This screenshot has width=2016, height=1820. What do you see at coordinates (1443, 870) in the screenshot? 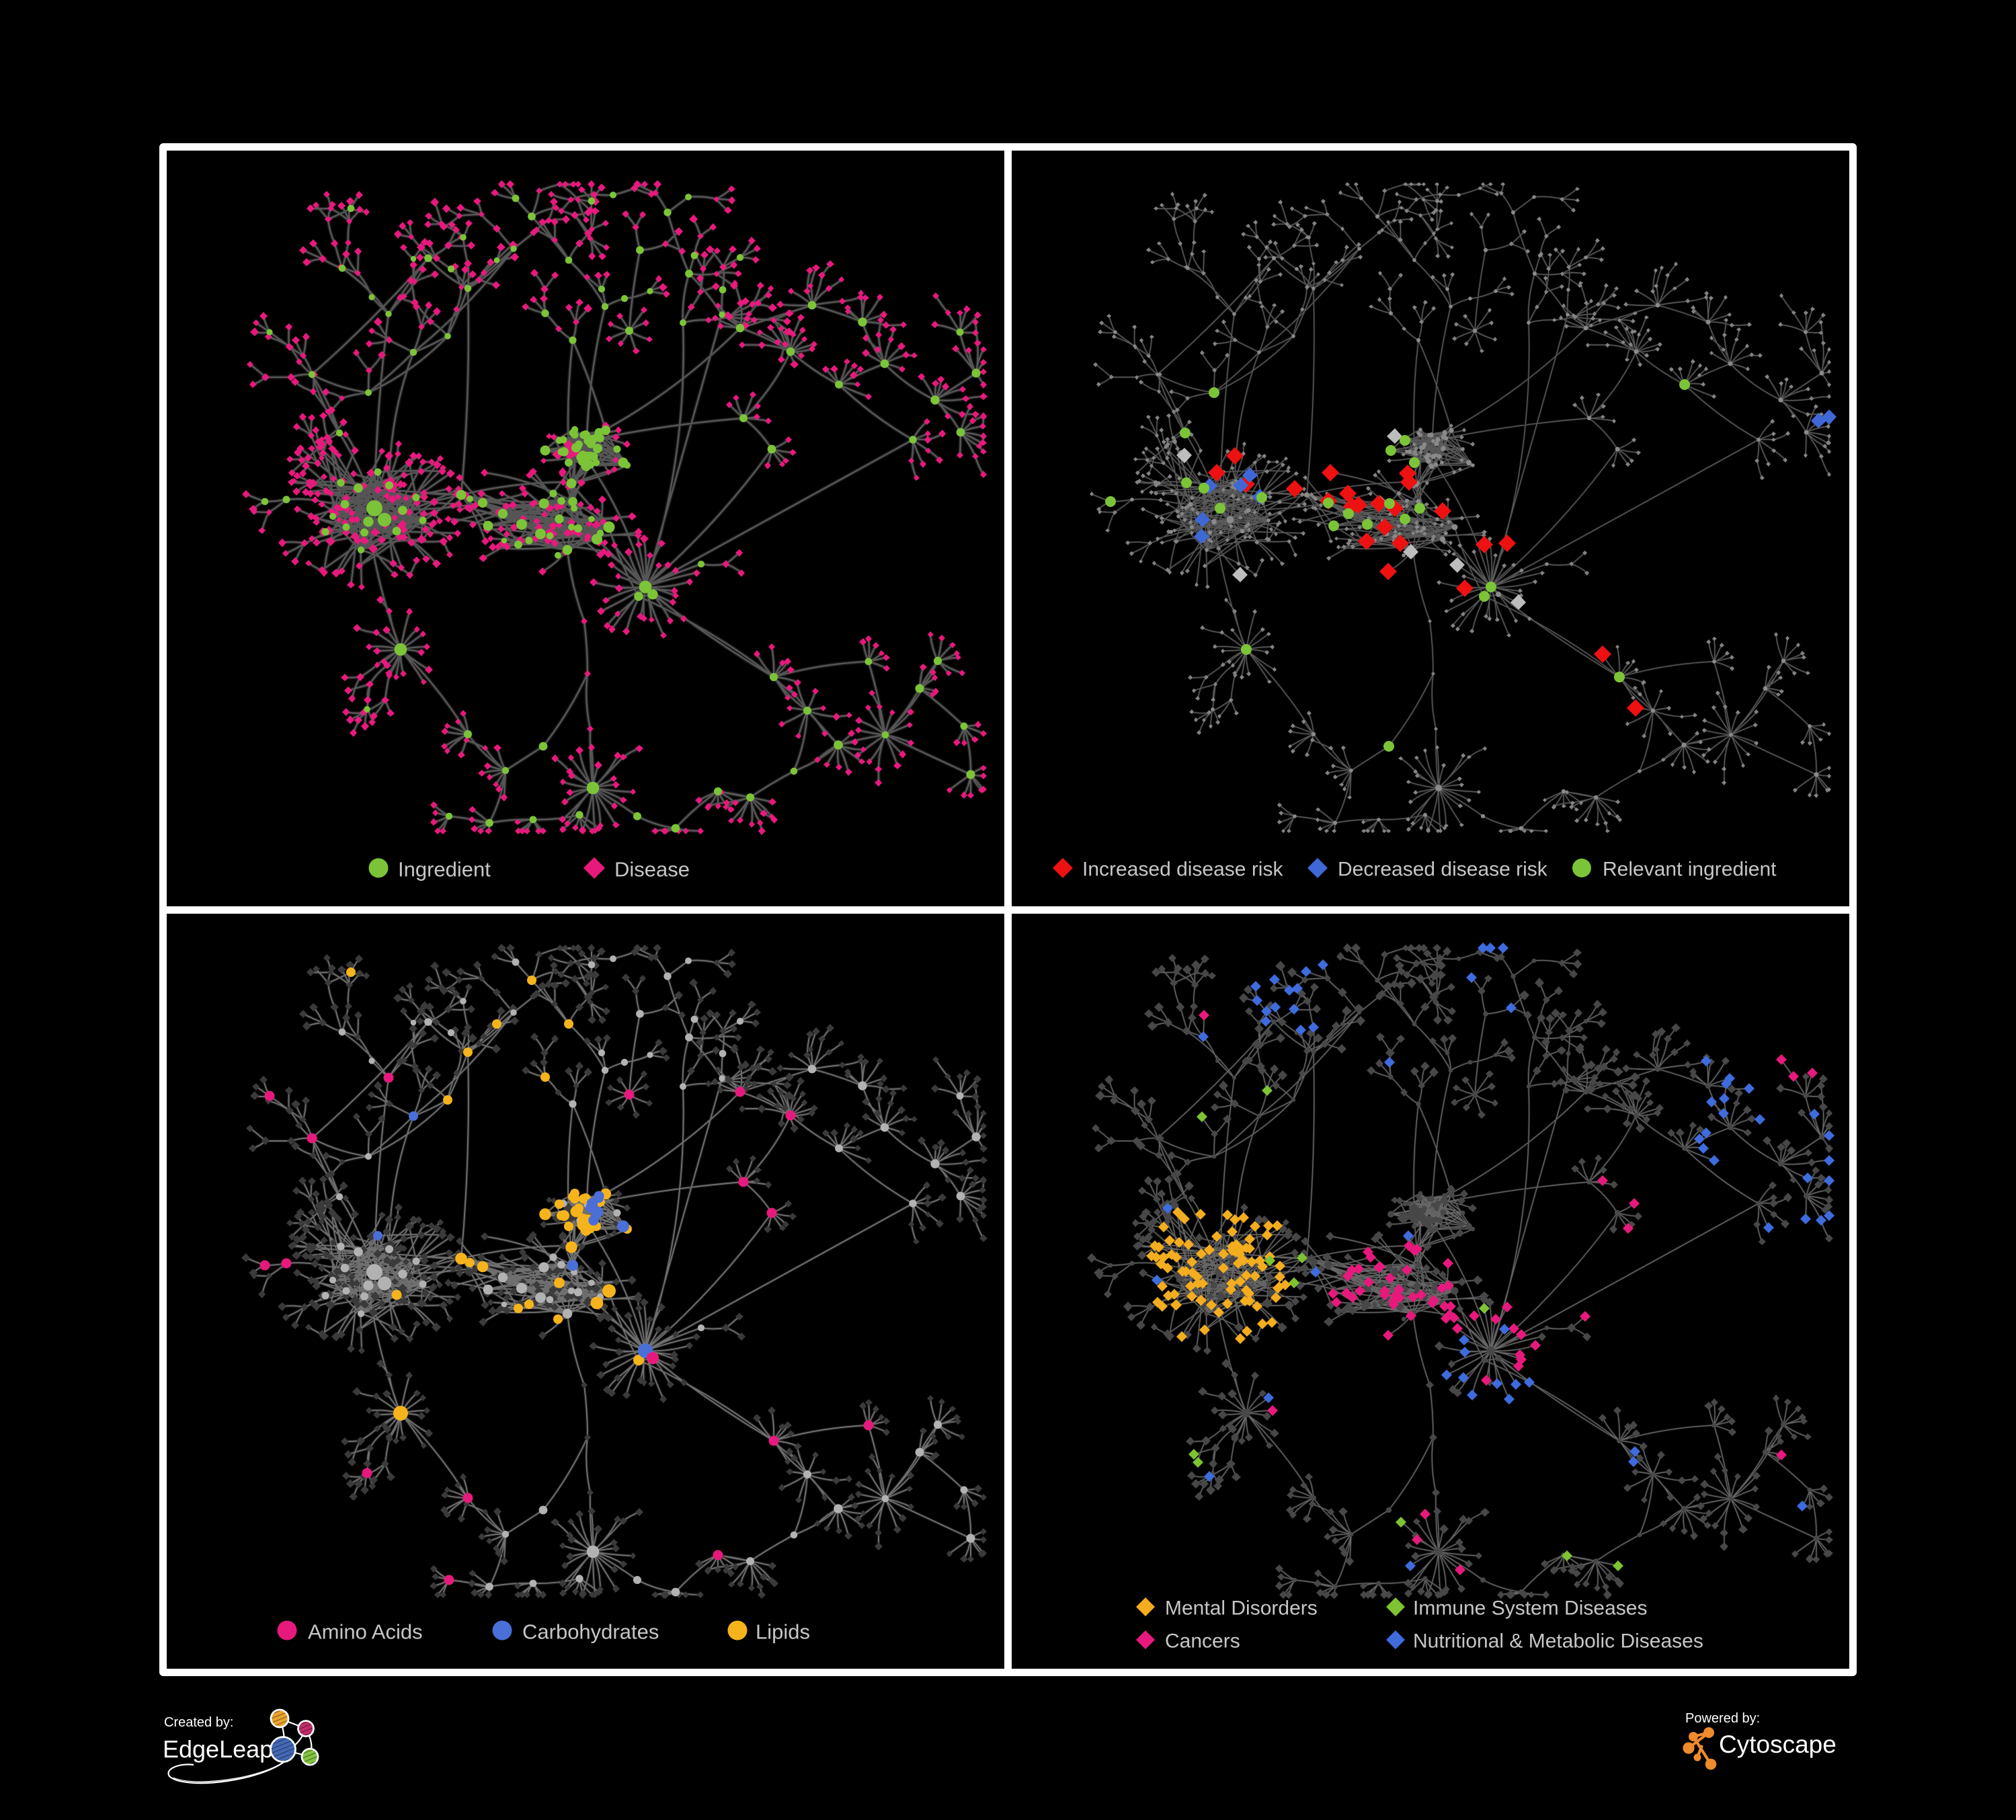
I see `svg-text: Decreased disease risk` at bounding box center [1443, 870].